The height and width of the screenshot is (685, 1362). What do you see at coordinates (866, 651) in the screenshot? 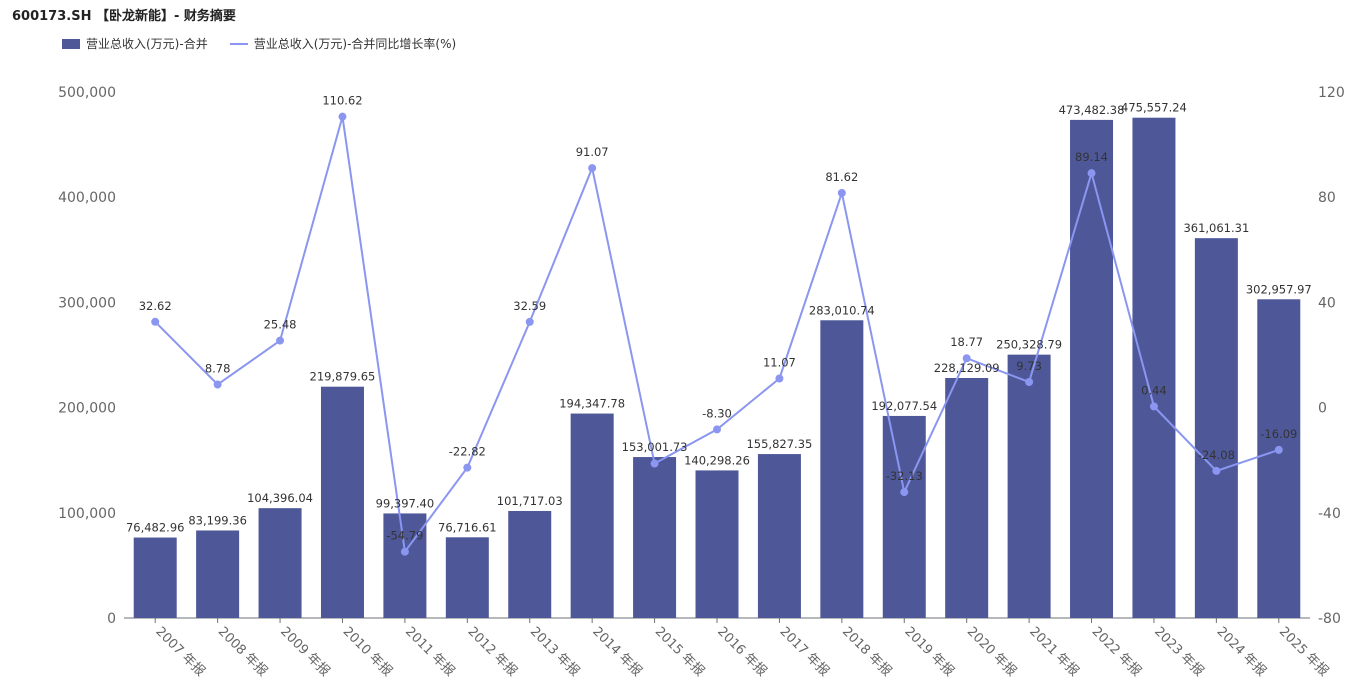
I see `x-tick-label: 2018 年报` at bounding box center [866, 651].